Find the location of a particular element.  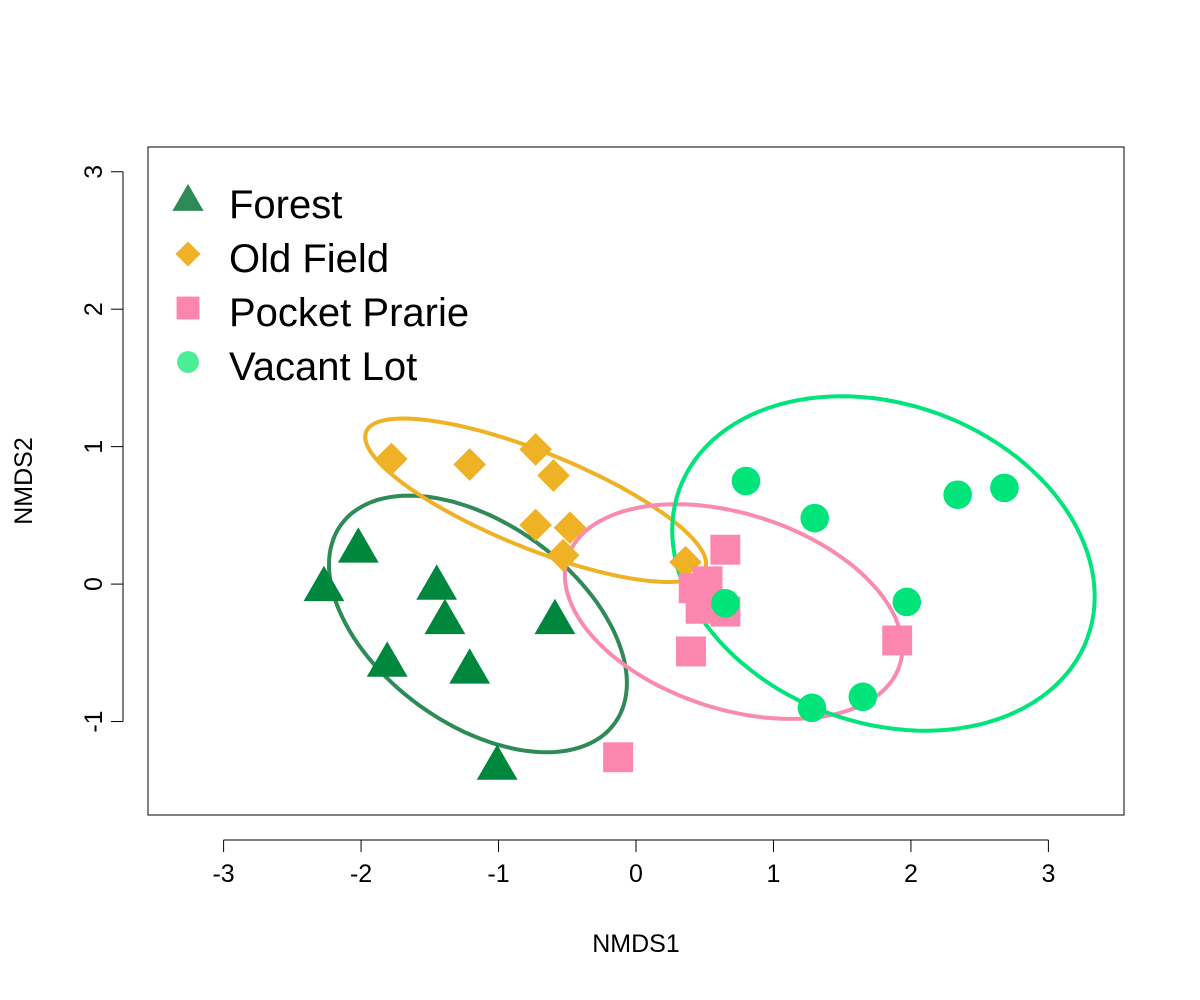

legend-marker-forest is located at coordinates (188, 197).